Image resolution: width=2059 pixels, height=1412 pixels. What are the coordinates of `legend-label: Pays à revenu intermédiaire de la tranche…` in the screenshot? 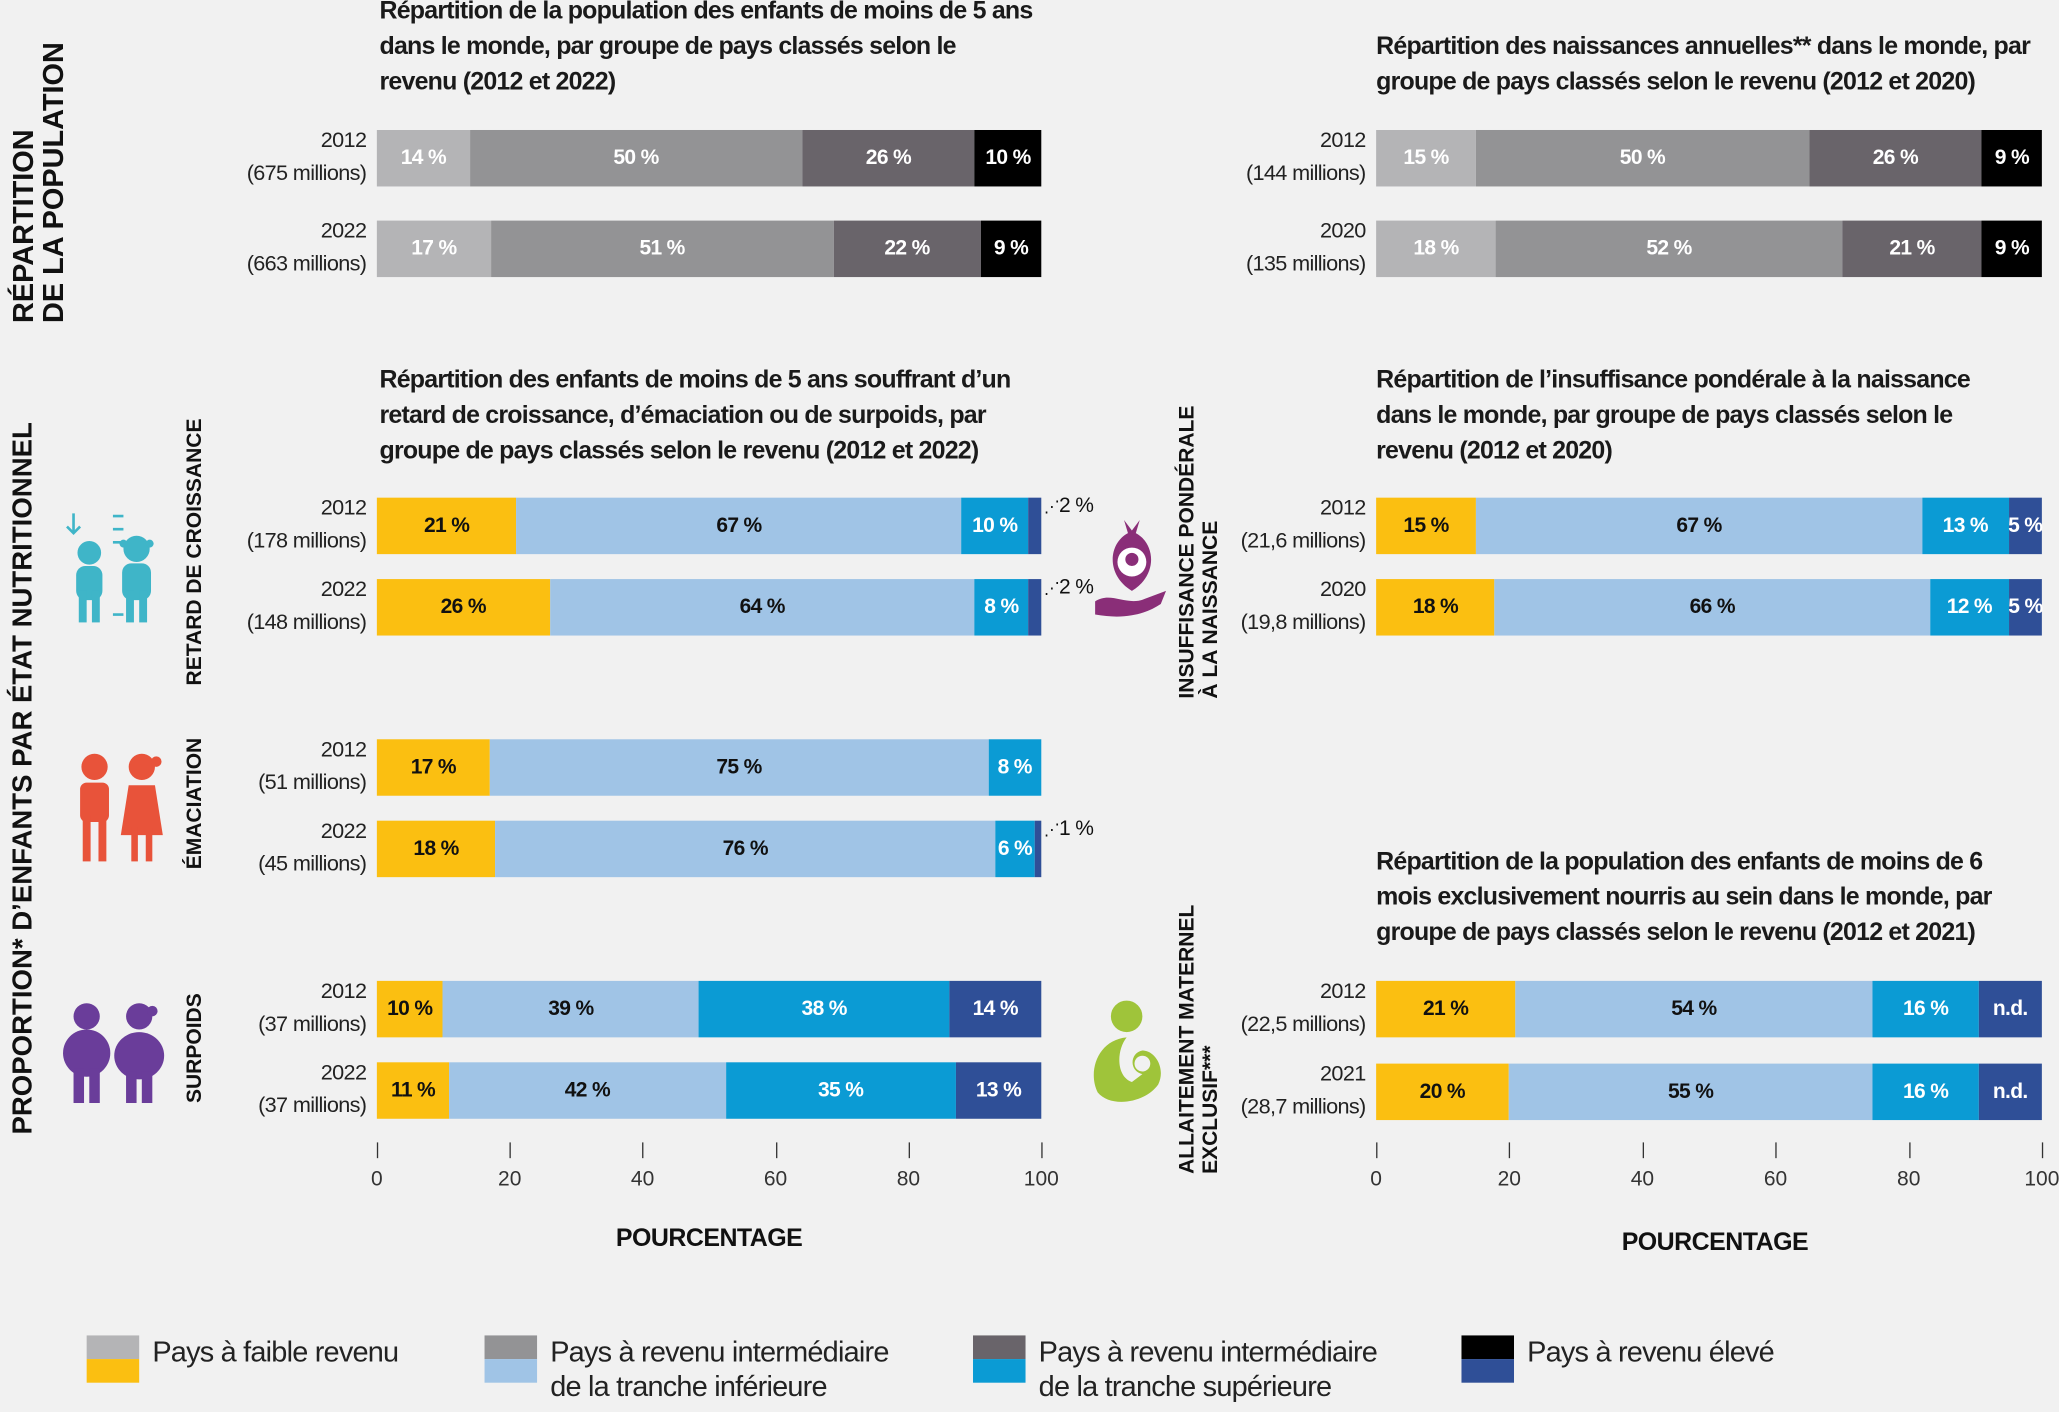 It's located at (1208, 1369).